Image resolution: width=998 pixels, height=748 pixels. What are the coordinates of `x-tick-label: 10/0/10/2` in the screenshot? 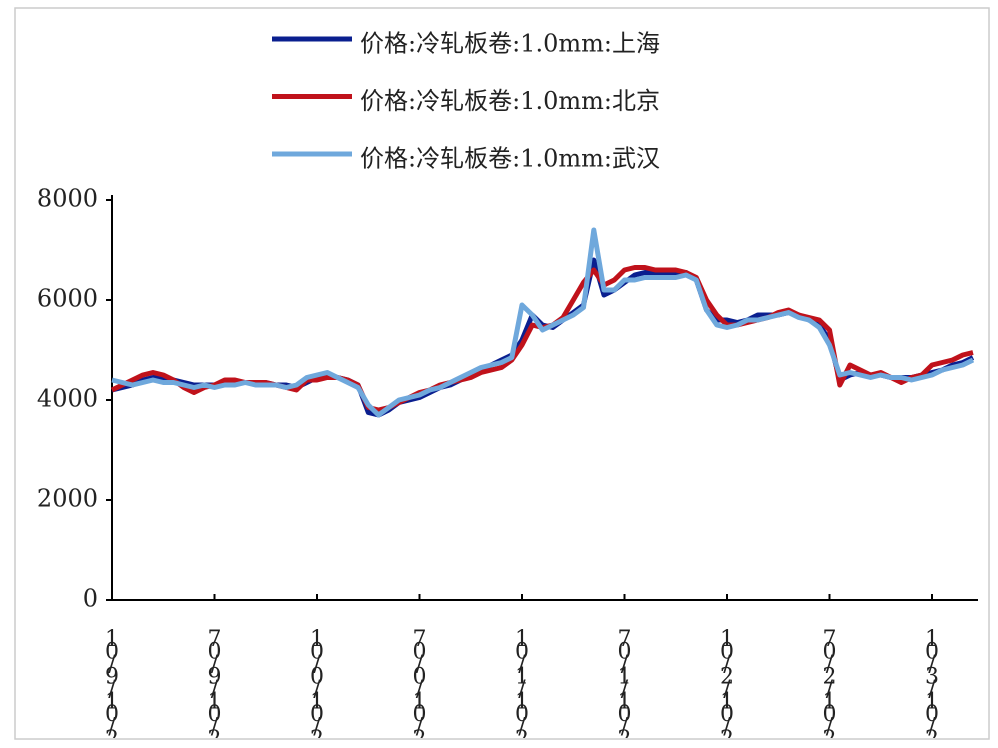 It's located at (317, 687).